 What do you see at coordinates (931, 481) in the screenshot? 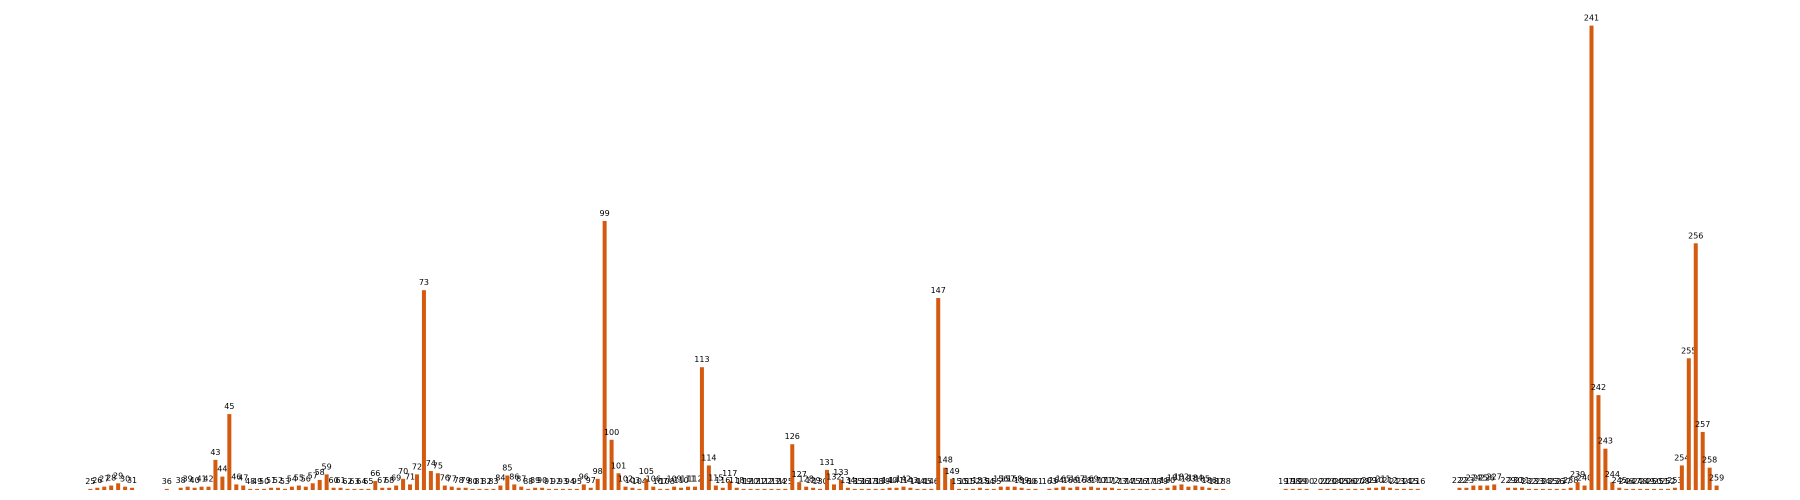
I see `bar-label: 146` at bounding box center [931, 481].